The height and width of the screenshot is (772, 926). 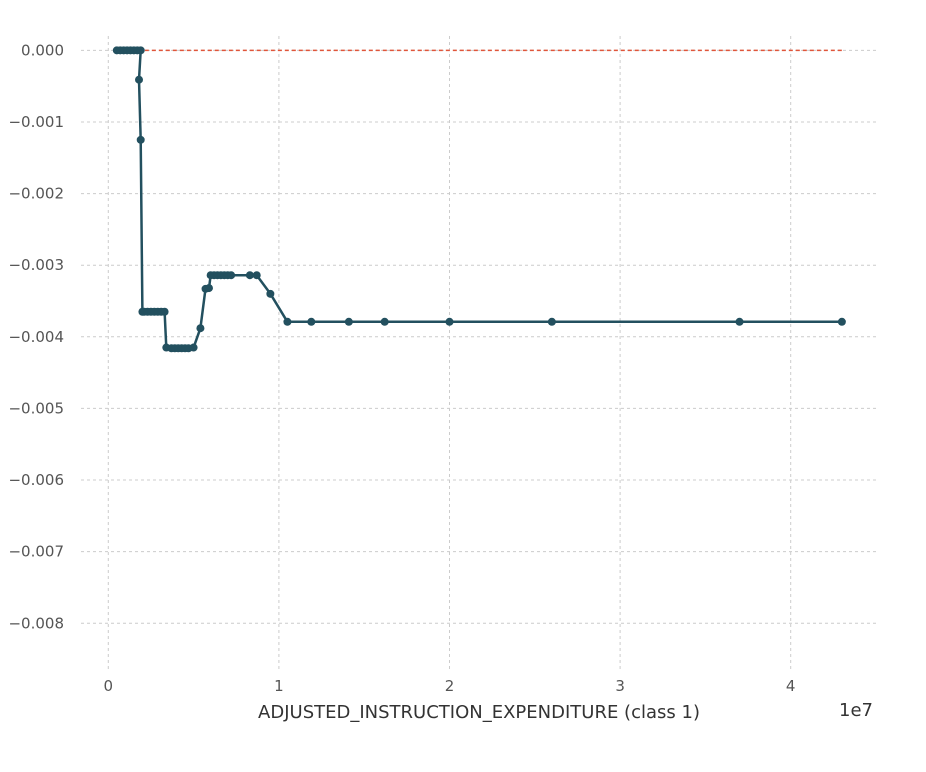 I want to click on x-tick-label: 2, so click(x=450, y=686).